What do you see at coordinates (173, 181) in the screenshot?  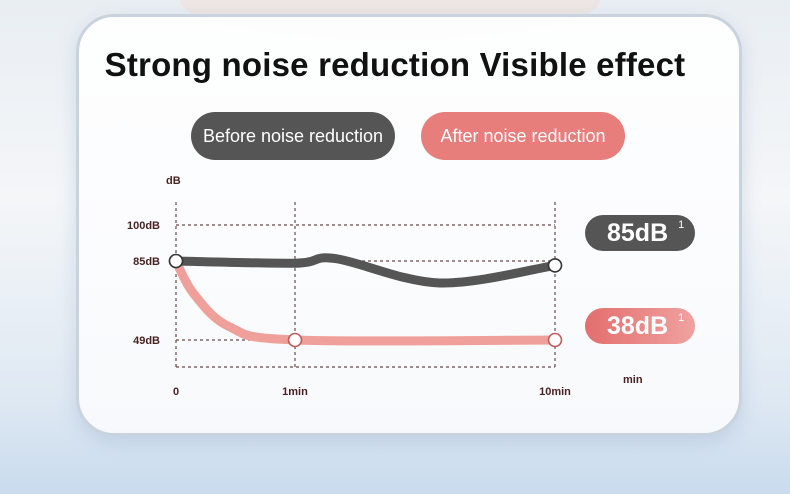 I see `y-axis-label: dB` at bounding box center [173, 181].